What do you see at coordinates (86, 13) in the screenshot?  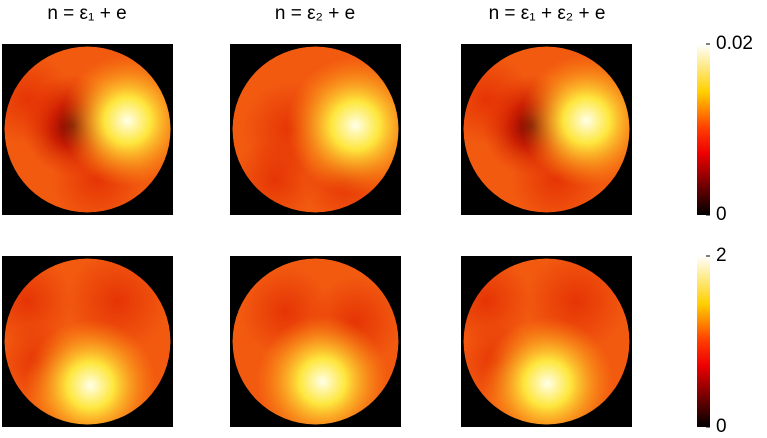 I see `panel-title: n = ε₁ + e` at bounding box center [86, 13].